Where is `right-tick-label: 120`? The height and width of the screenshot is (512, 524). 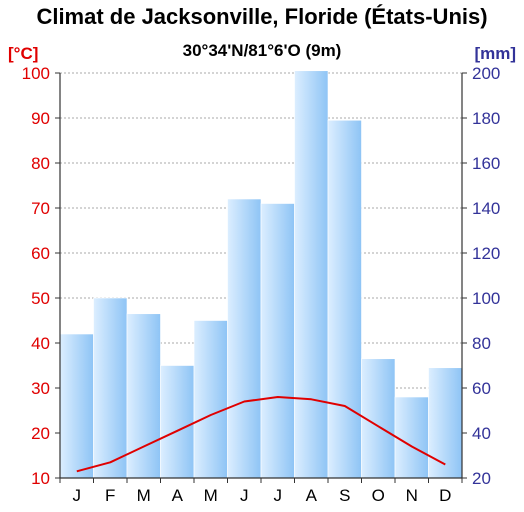
right-tick-label: 120 is located at coordinates (486, 253).